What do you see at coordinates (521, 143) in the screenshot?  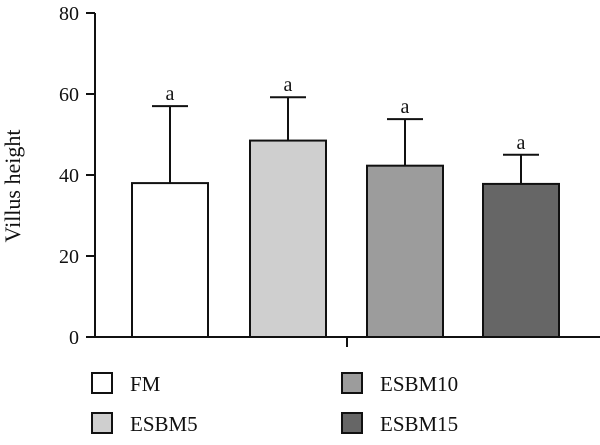 I see `significance-letter-esbm15: a` at bounding box center [521, 143].